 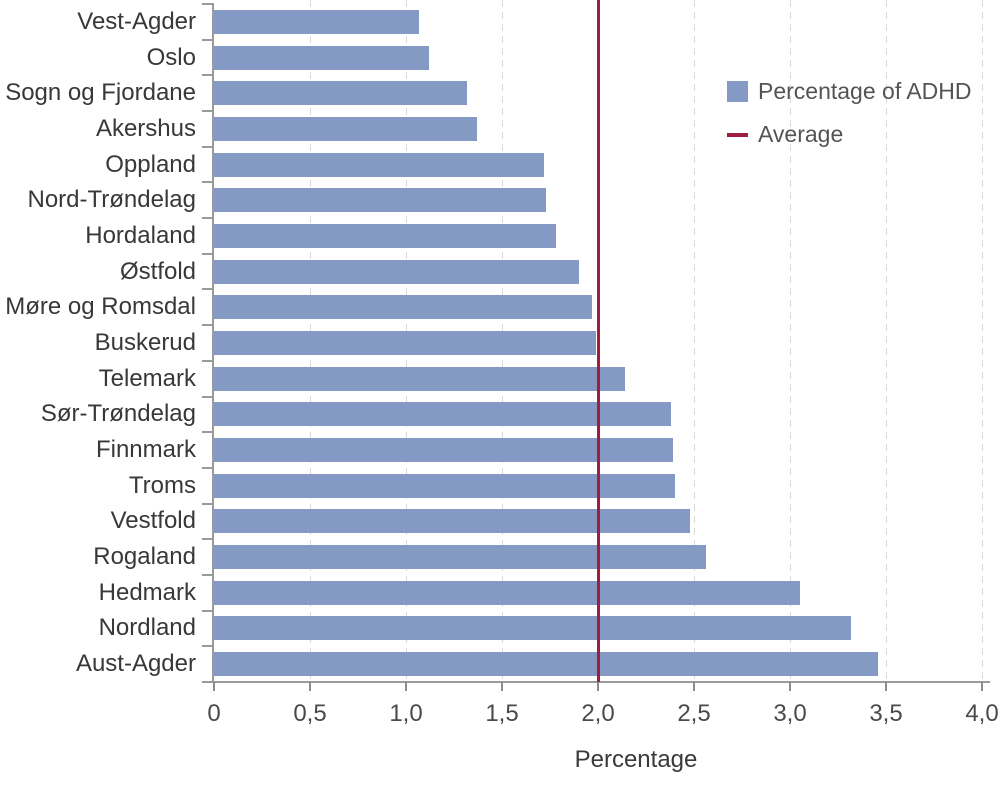 I want to click on category-label: Telemark, so click(x=147, y=378).